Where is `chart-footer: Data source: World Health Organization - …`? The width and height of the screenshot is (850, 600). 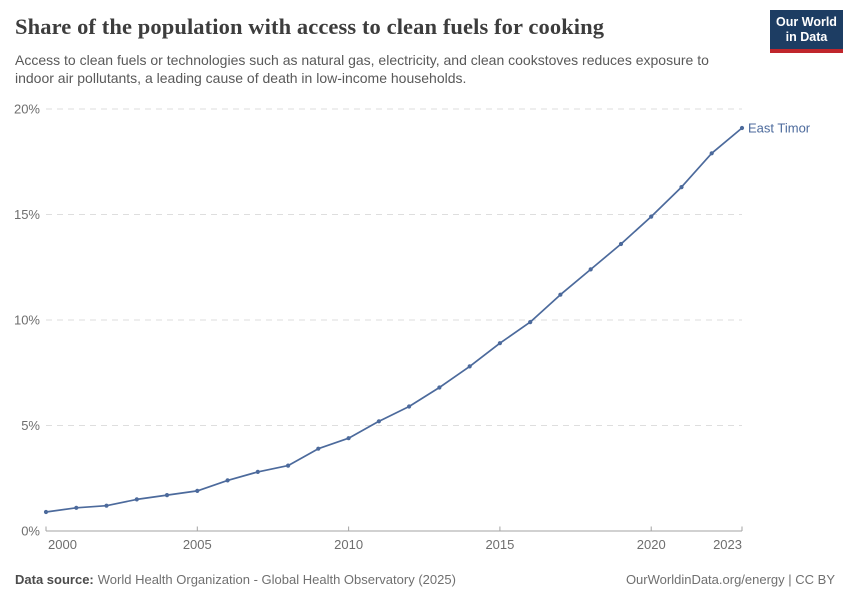 chart-footer: Data source: World Health Organization - … is located at coordinates (425, 579).